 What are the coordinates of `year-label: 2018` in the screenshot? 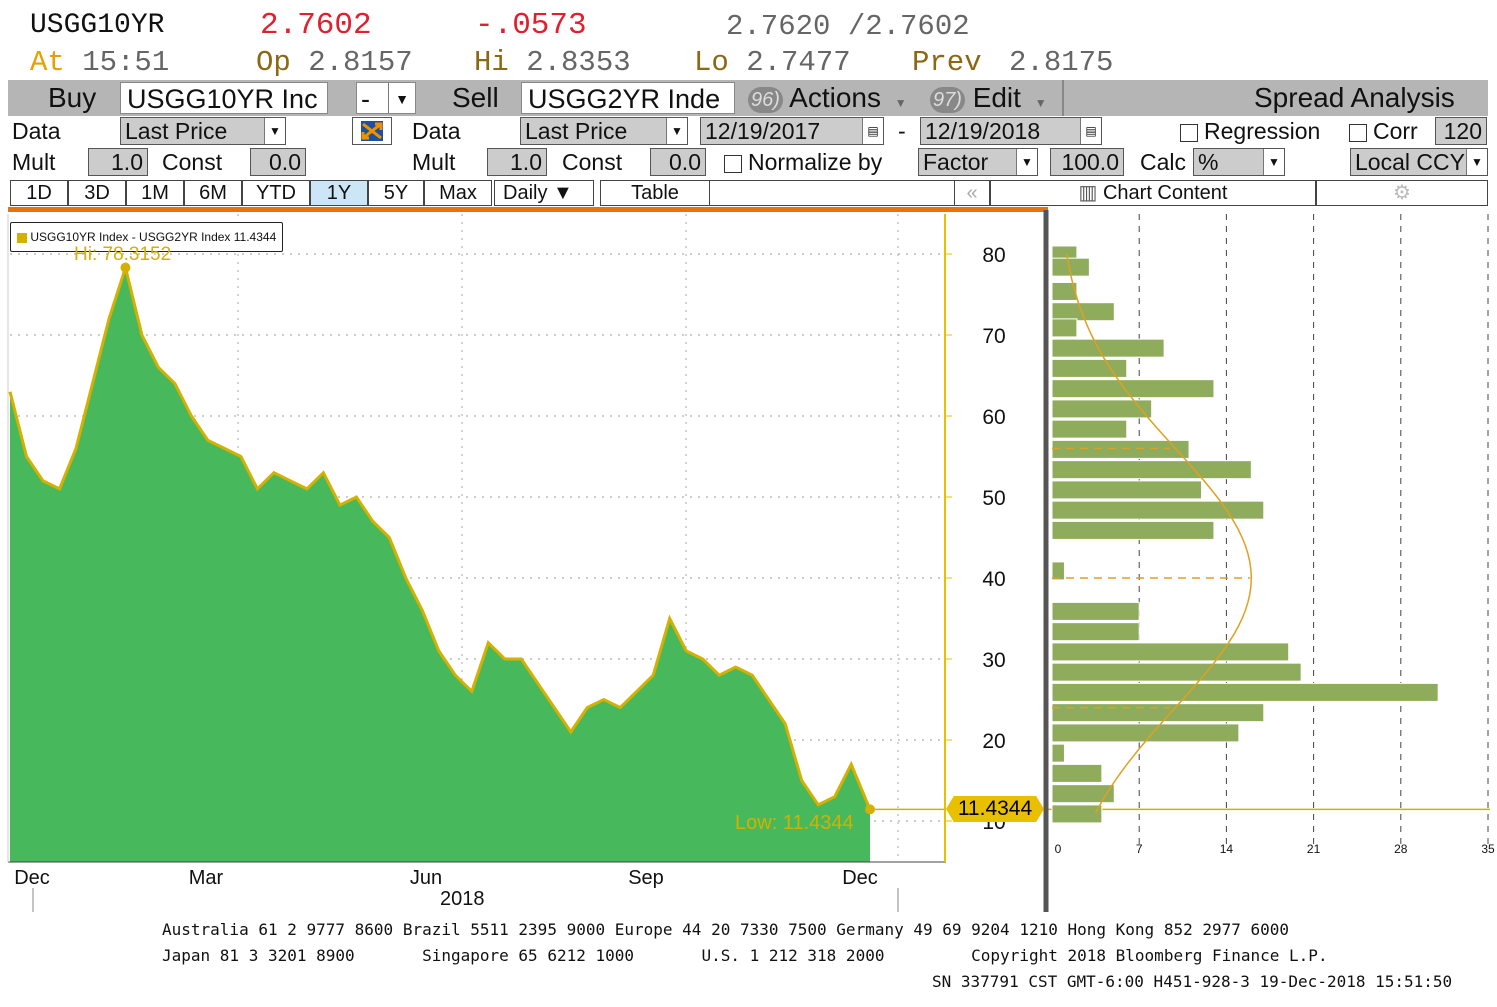 It's located at (462, 899).